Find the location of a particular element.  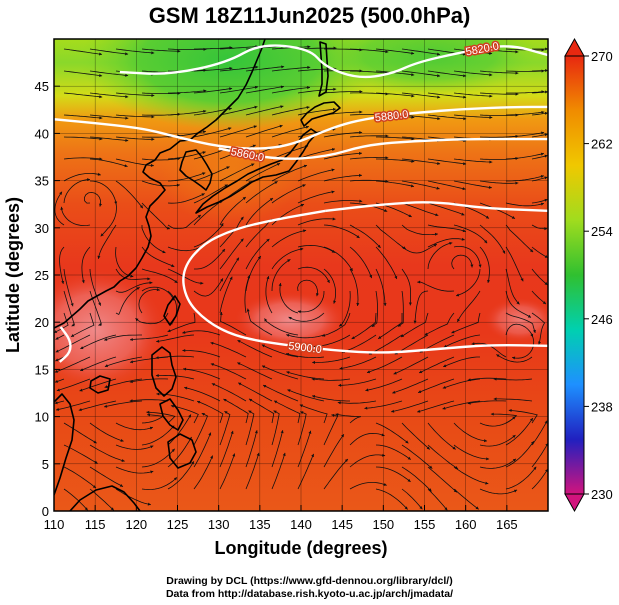

x-axis-title: Longitude (degrees) is located at coordinates (300, 548).